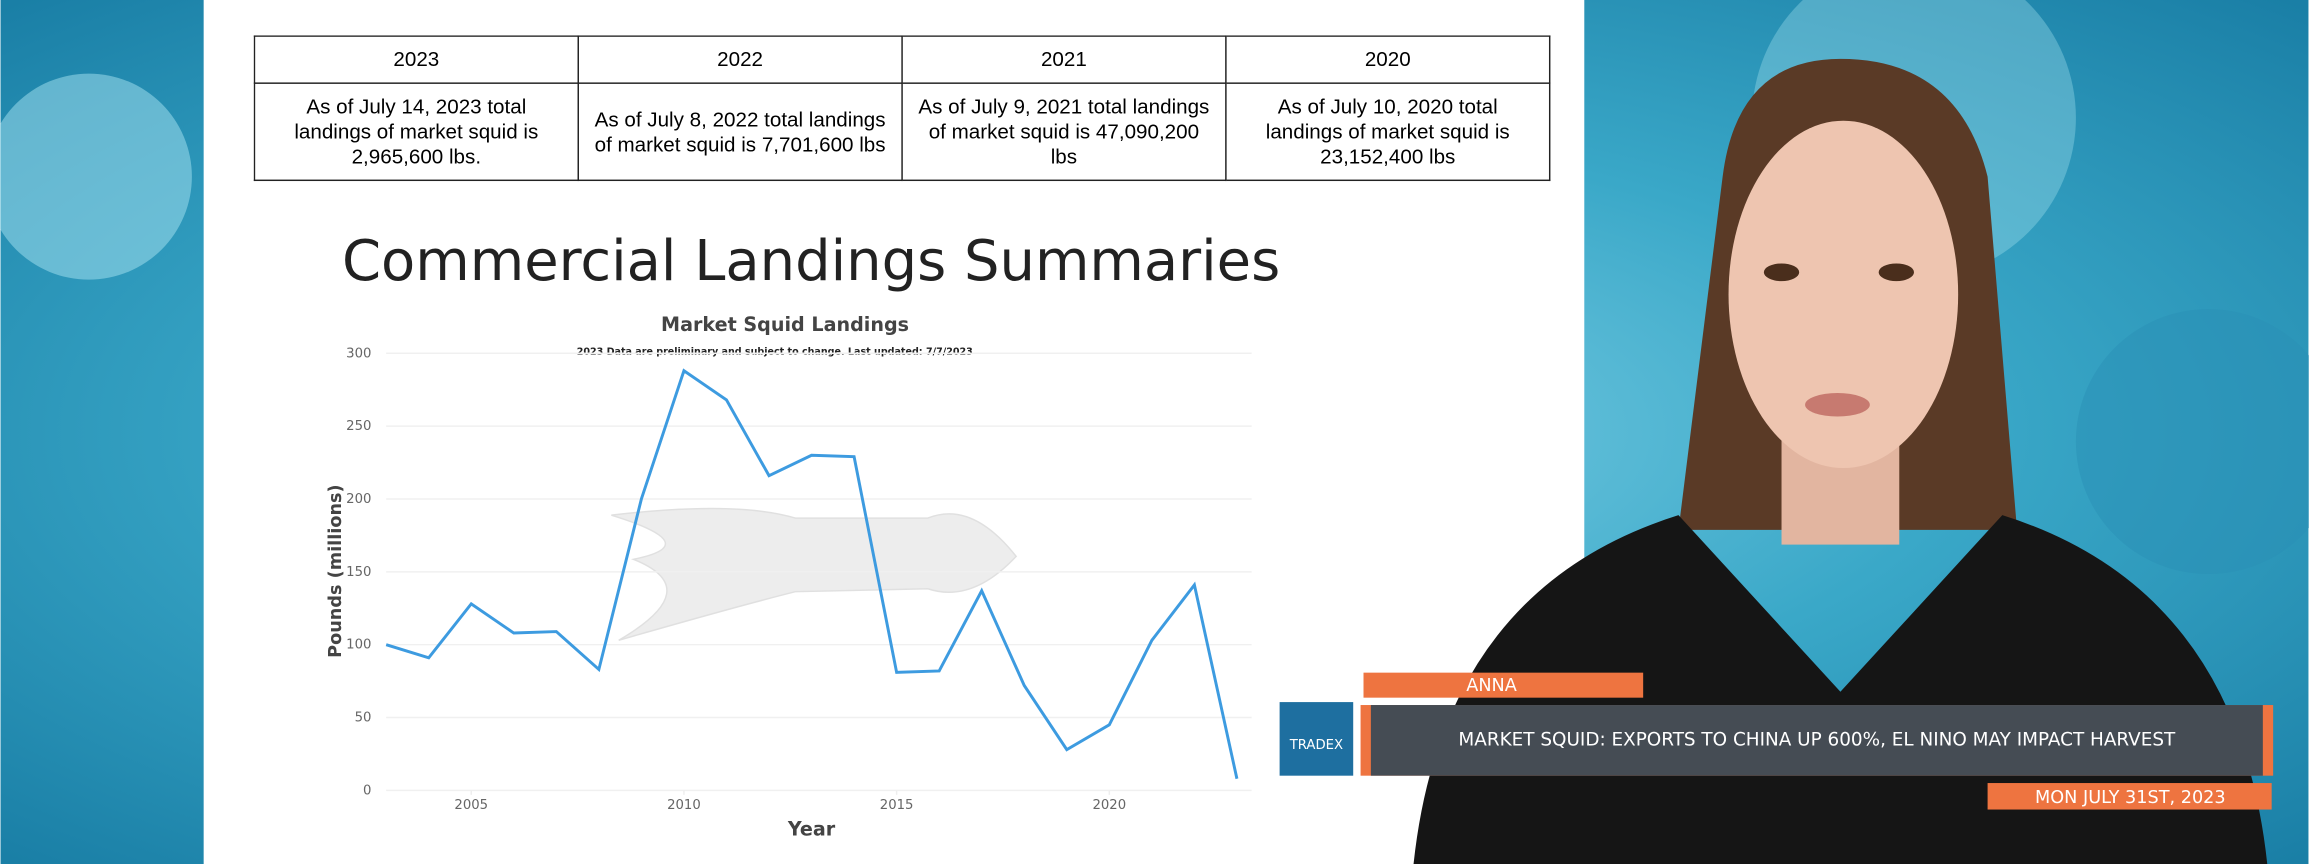 This screenshot has width=2309, height=864. What do you see at coordinates (358, 353) in the screenshot?
I see `y-tick-label: 300` at bounding box center [358, 353].